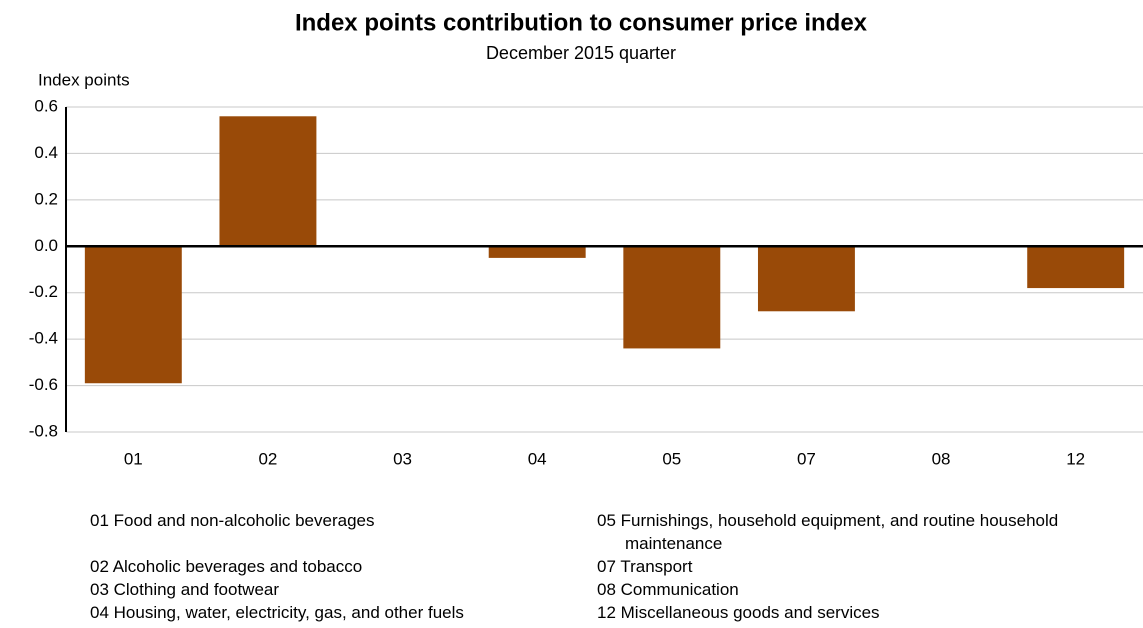 The image size is (1143, 628). Describe the element at coordinates (46, 105) in the screenshot. I see `y-tick-label: 0.6` at that location.